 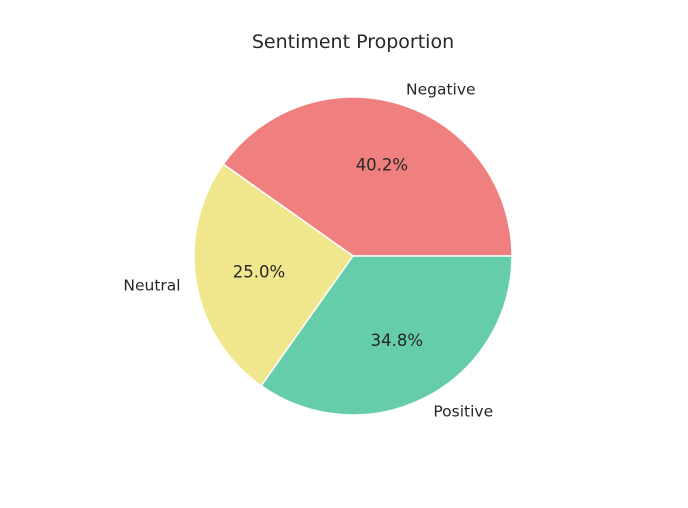 What do you see at coordinates (353, 42) in the screenshot?
I see `chart-title: Sentiment Proportion` at bounding box center [353, 42].